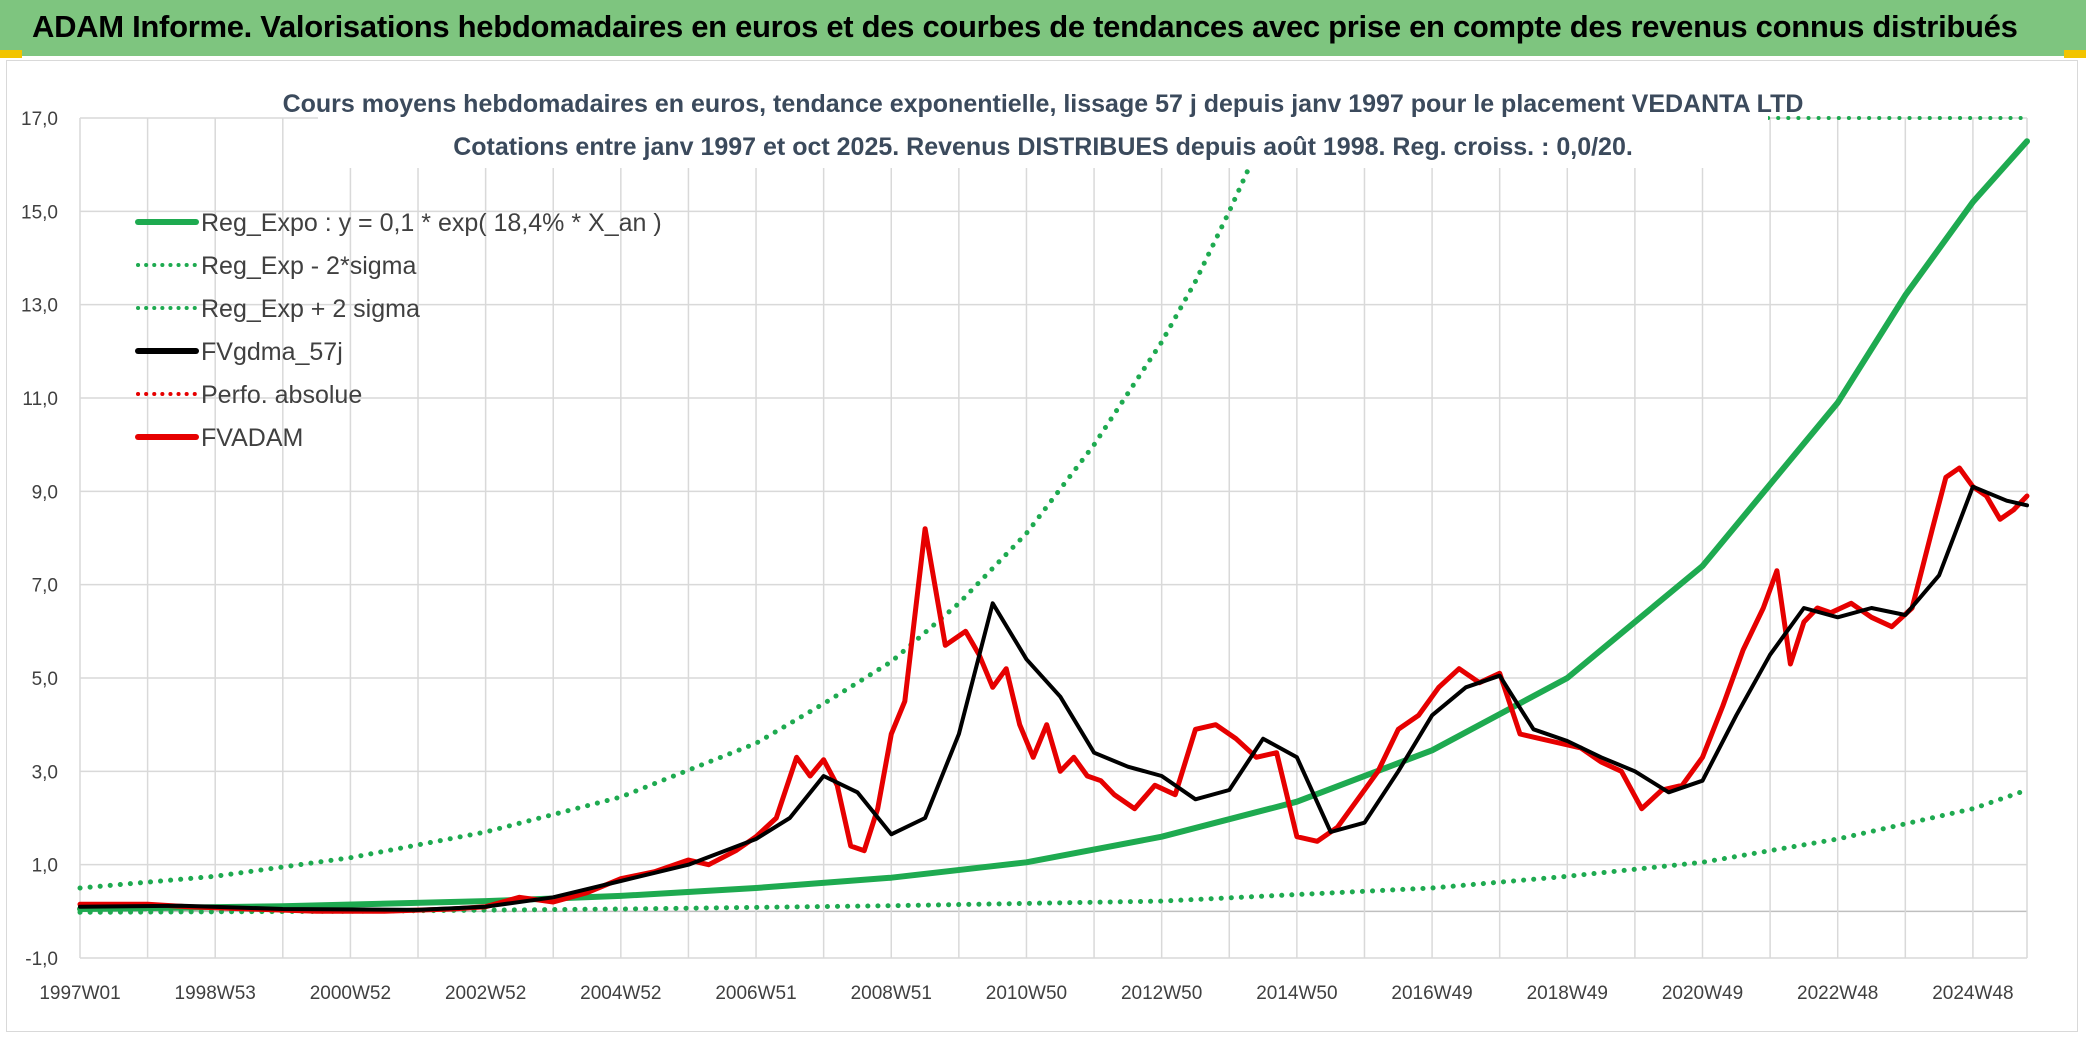  I want to click on corner-accent-right, so click(2075, 54).